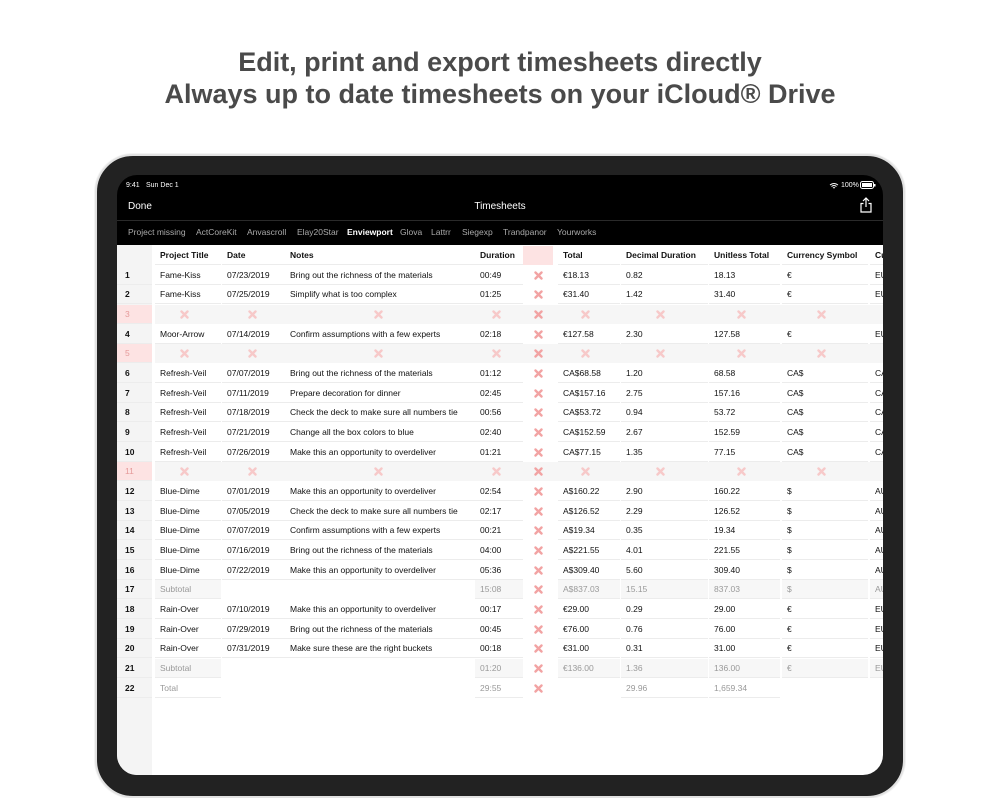 This screenshot has width=1000, height=798. Describe the element at coordinates (744, 275) in the screenshot. I see `table-cell: 18.13` at that location.